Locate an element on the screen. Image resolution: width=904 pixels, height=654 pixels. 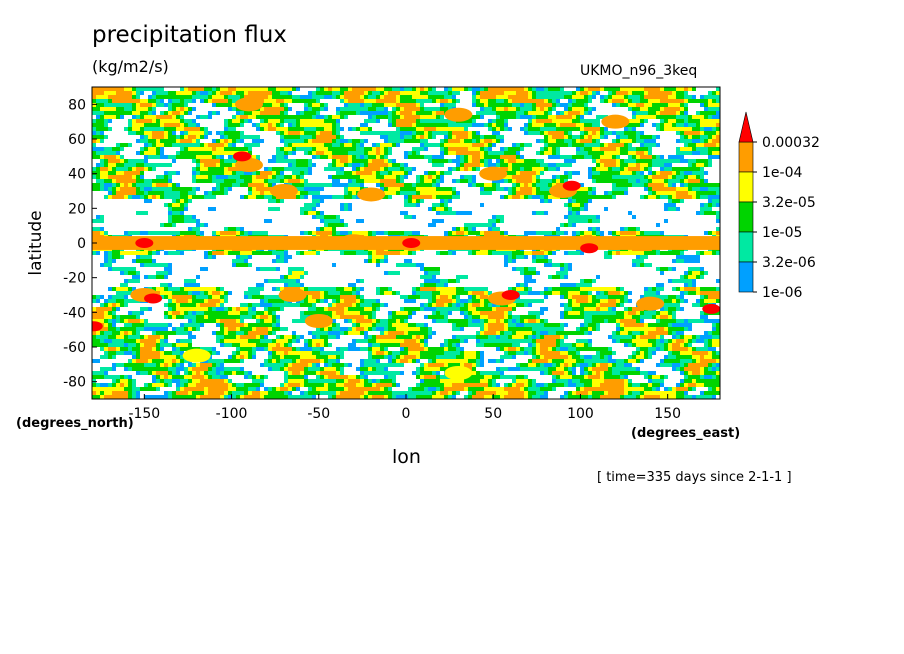
y-tick-label: 40 is located at coordinates (77, 175).